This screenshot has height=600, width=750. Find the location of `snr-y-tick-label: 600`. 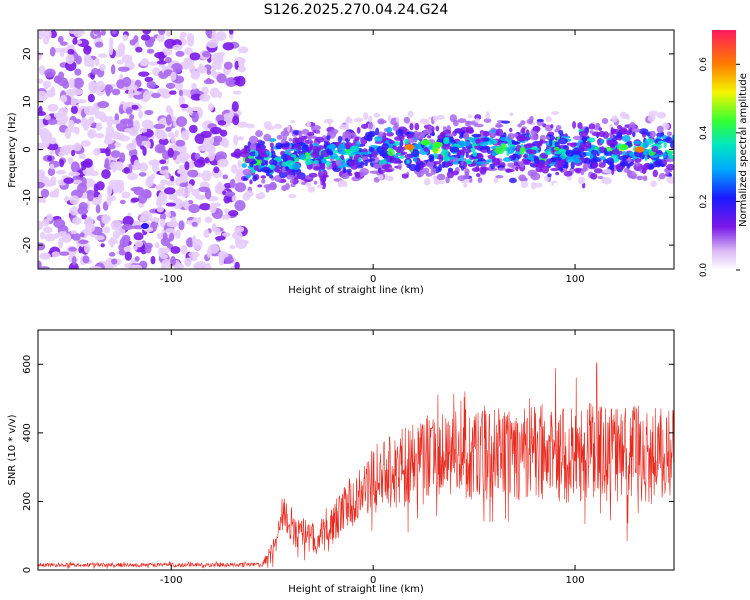

snr-y-tick-label: 600 is located at coordinates (27, 364).